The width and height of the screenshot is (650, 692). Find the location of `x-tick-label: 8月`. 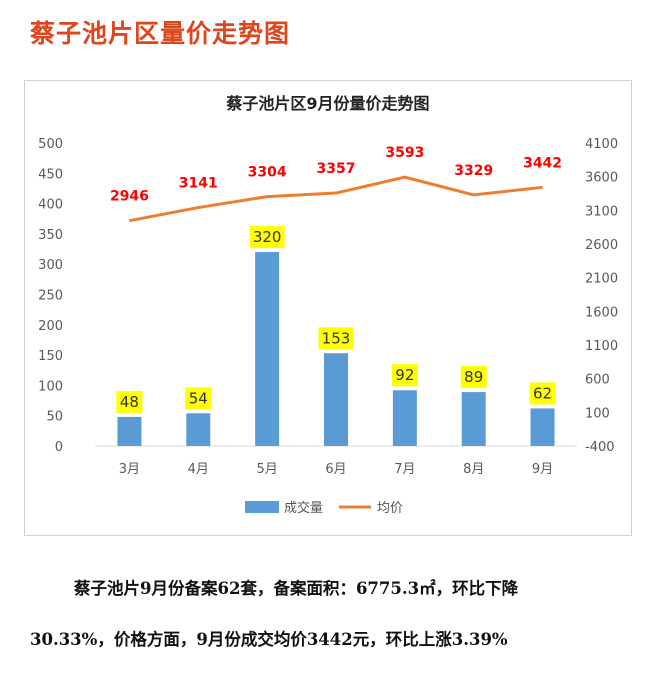

x-tick-label: 8月 is located at coordinates (473, 469).